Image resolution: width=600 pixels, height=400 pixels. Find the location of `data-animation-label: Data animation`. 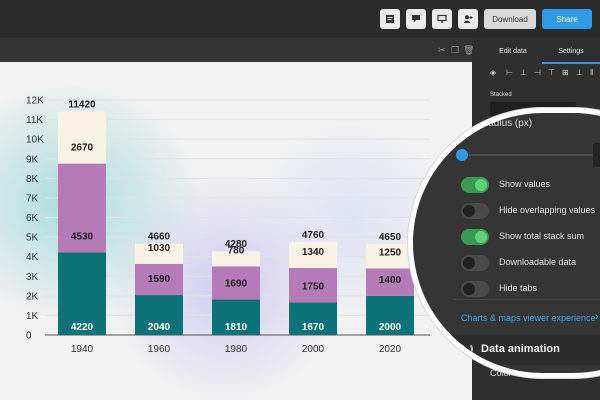

data-animation-label: Data animation is located at coordinates (520, 349).